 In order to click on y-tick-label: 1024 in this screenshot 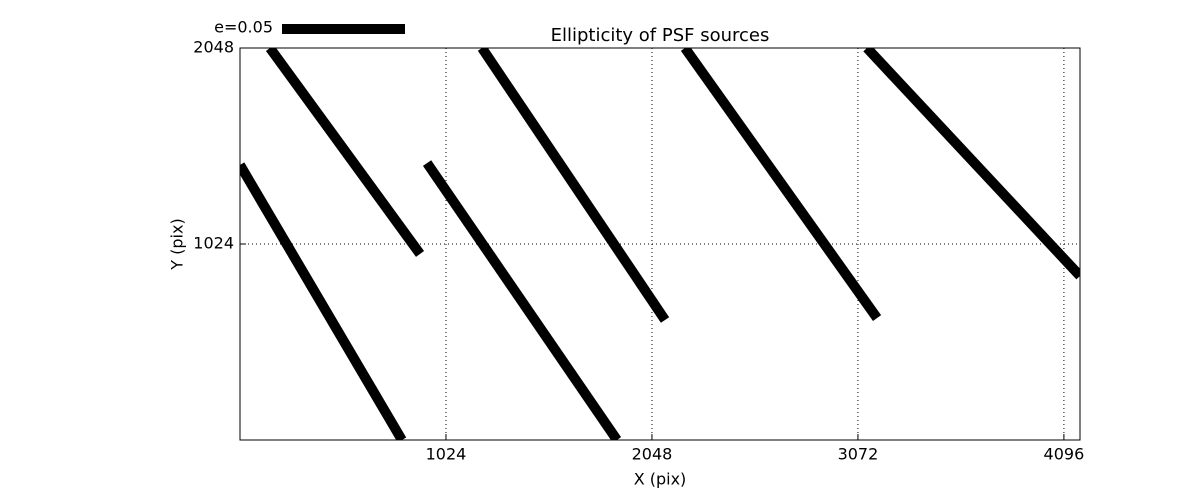, I will do `click(213, 243)`.